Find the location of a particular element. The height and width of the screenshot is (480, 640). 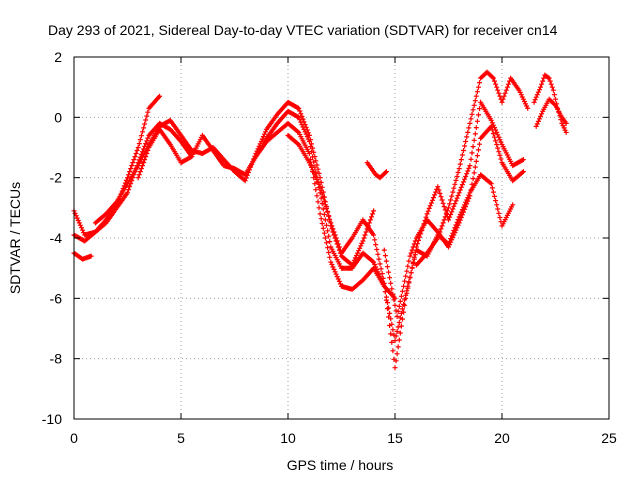

x-tick-label: 20 is located at coordinates (502, 438).